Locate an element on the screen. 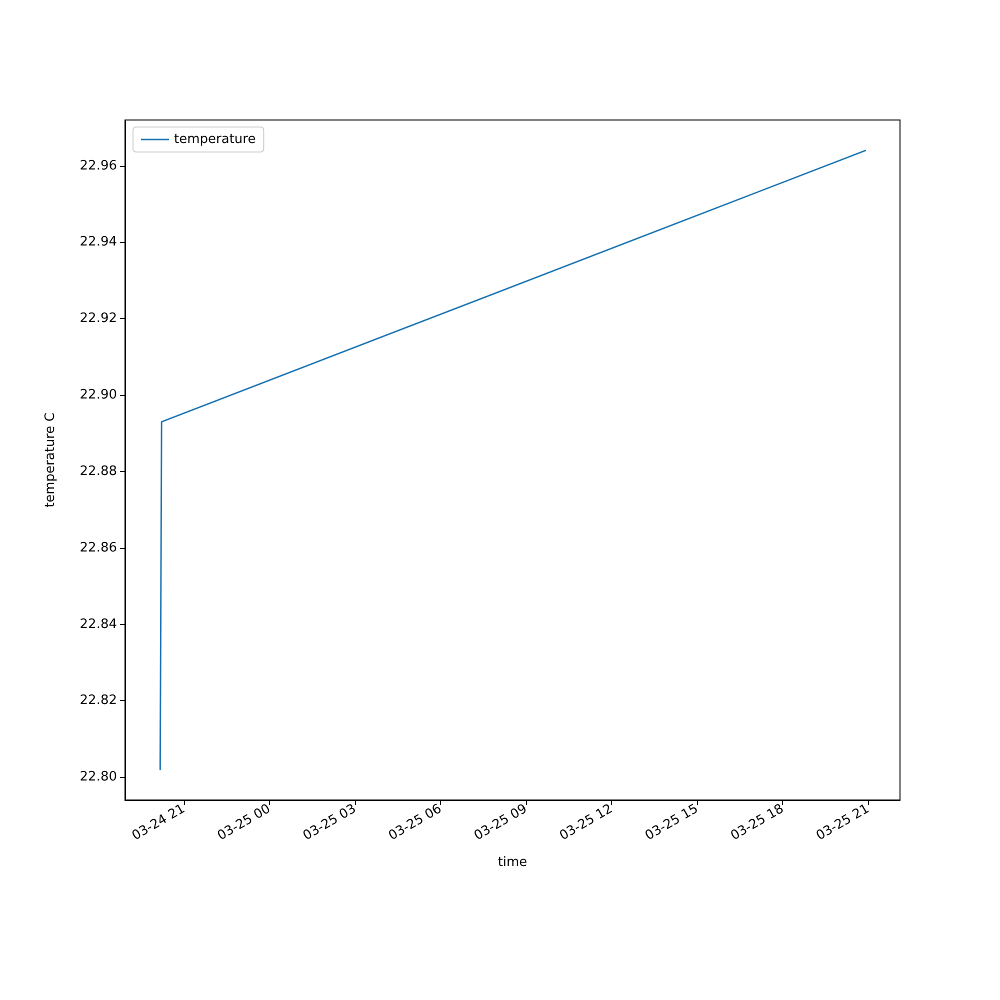 This screenshot has width=1000, height=1000. y-tick-label: 22.88 is located at coordinates (98, 471).